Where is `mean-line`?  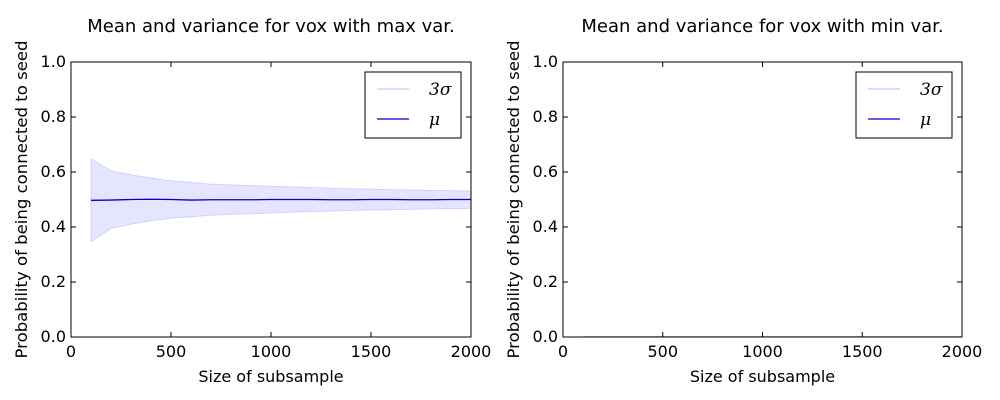
mean-line is located at coordinates (280, 199).